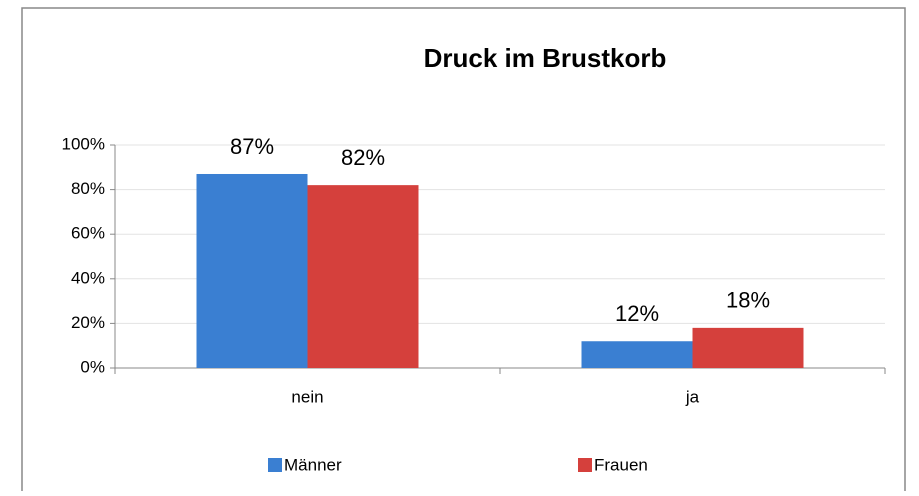  Describe the element at coordinates (88, 233) in the screenshot. I see `y-tick-label: 60%` at that location.